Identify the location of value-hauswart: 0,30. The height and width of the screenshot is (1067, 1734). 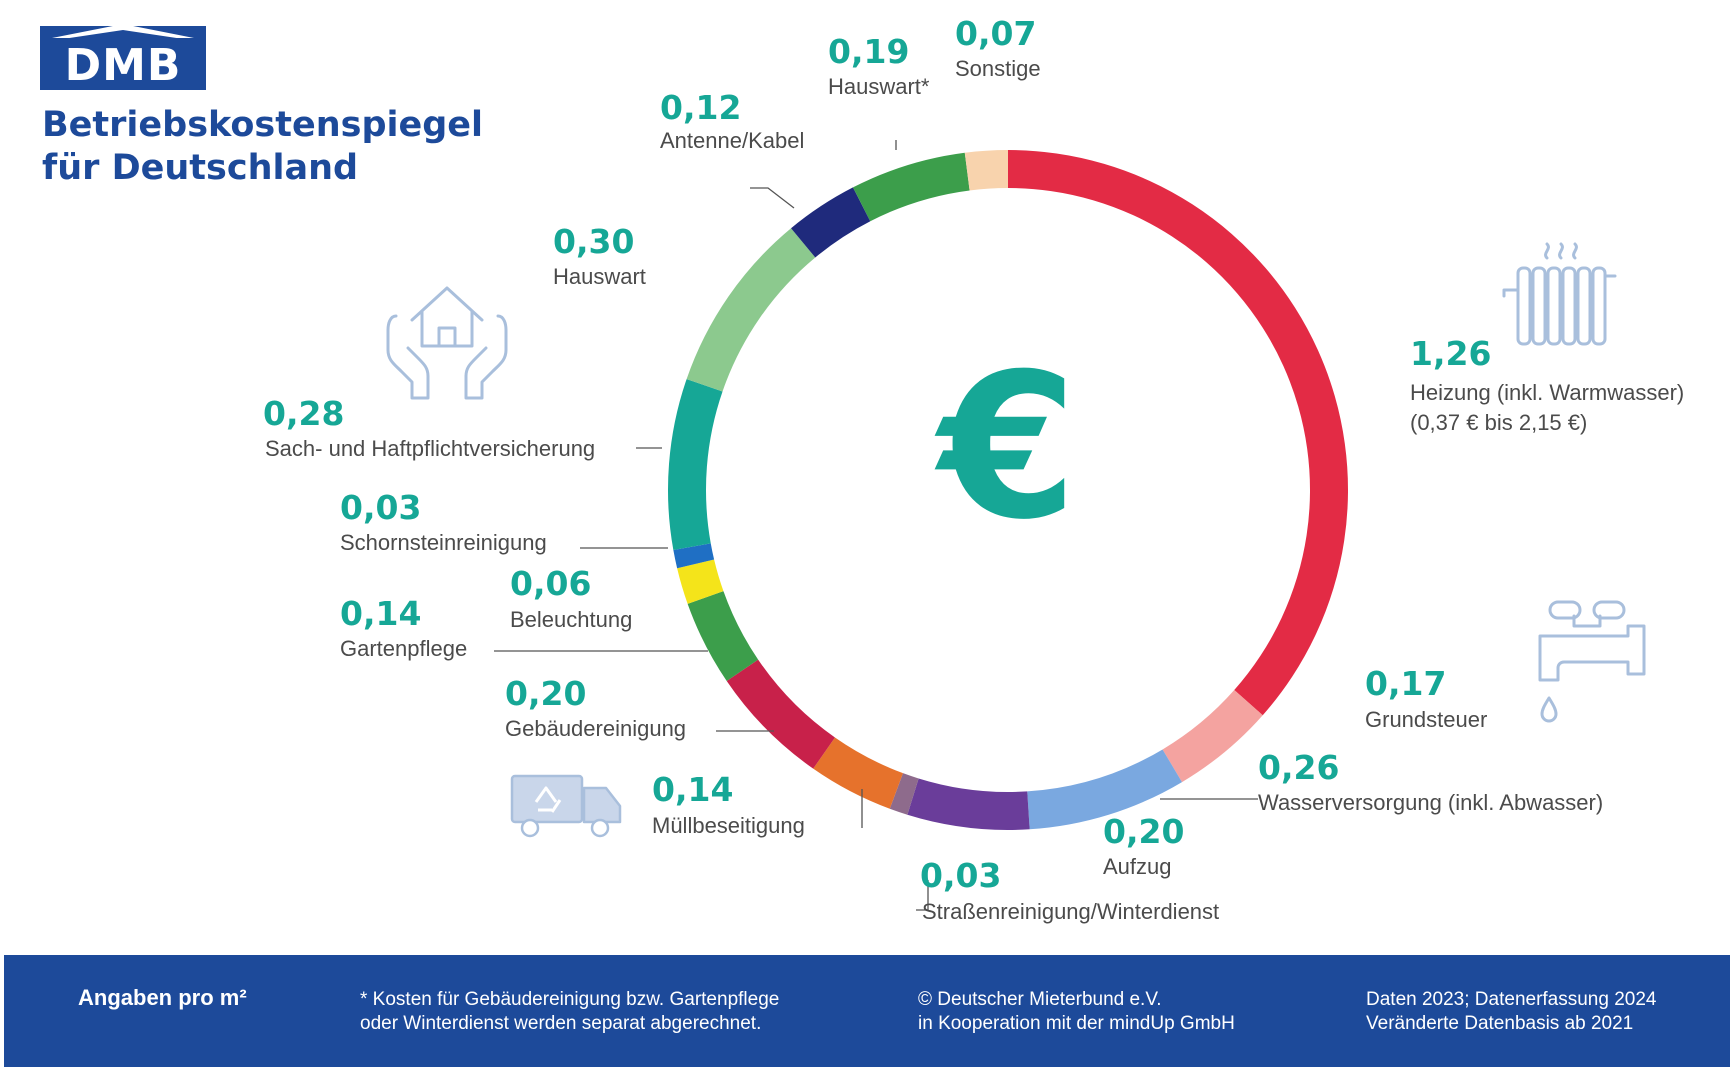
(594, 241).